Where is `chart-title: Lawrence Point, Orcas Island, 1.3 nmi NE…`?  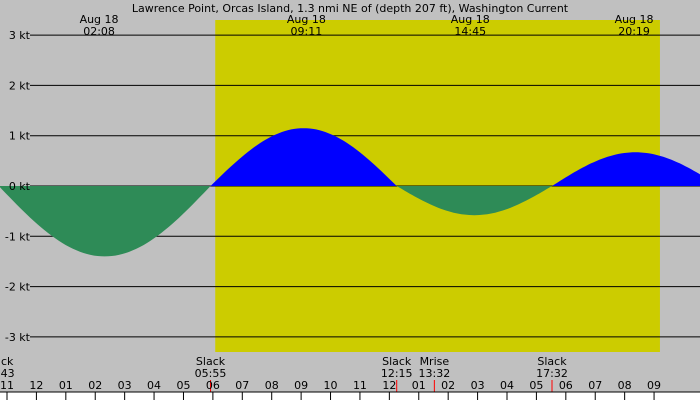 chart-title: Lawrence Point, Orcas Island, 1.3 nmi NE… is located at coordinates (350, 8).